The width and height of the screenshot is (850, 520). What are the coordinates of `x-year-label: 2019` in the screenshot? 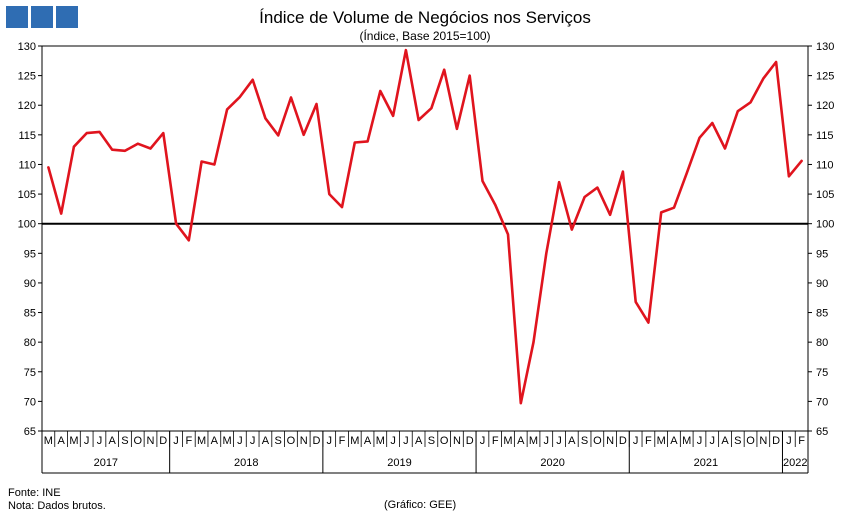 It's located at (399, 463).